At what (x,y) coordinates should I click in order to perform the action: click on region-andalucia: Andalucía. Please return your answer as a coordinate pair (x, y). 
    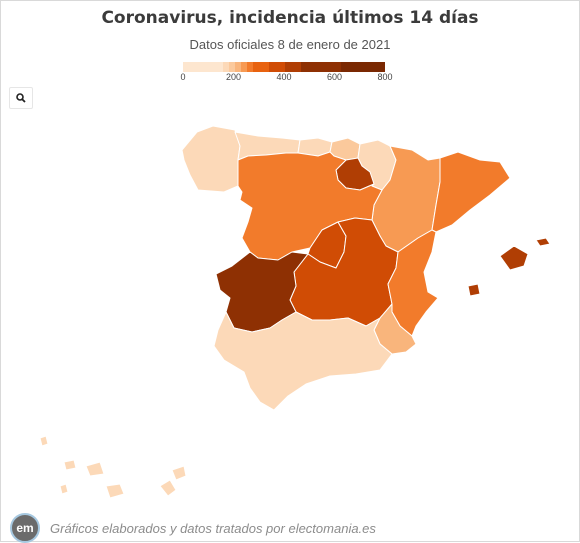
    Looking at the image, I should click on (303, 361).